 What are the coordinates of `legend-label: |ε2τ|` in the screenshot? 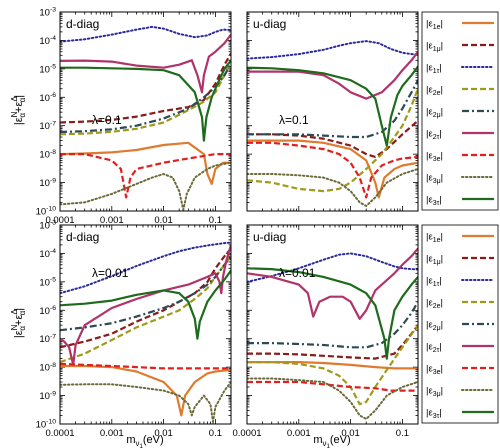 It's located at (434, 348).